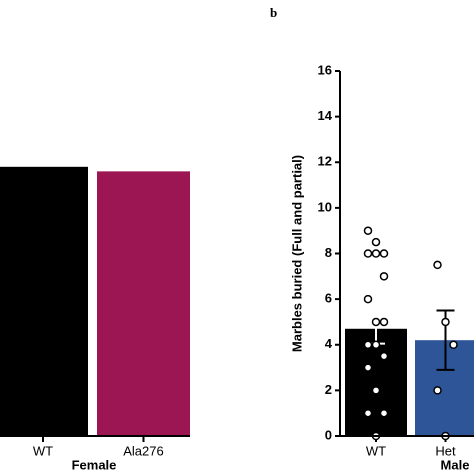  What do you see at coordinates (455, 464) in the screenshot?
I see `group-label: Male` at bounding box center [455, 464].